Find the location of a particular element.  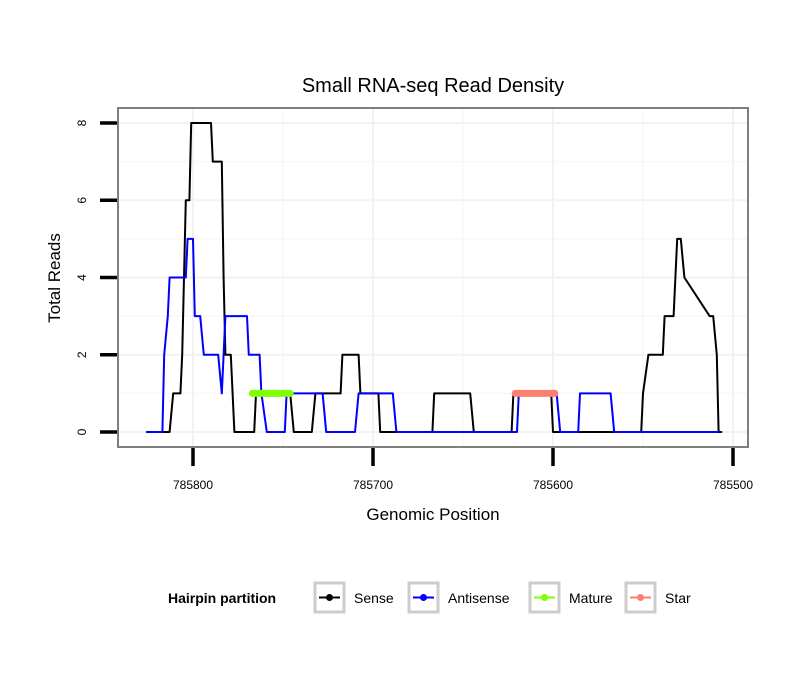

legend-title: Hairpin partition is located at coordinates (222, 598).